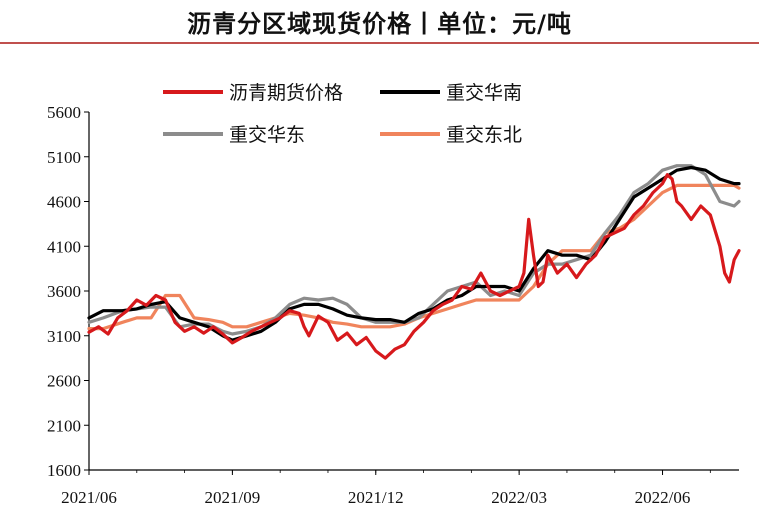 The image size is (759, 520). I want to click on legend-label: 沥青期货价格, so click(286, 93).